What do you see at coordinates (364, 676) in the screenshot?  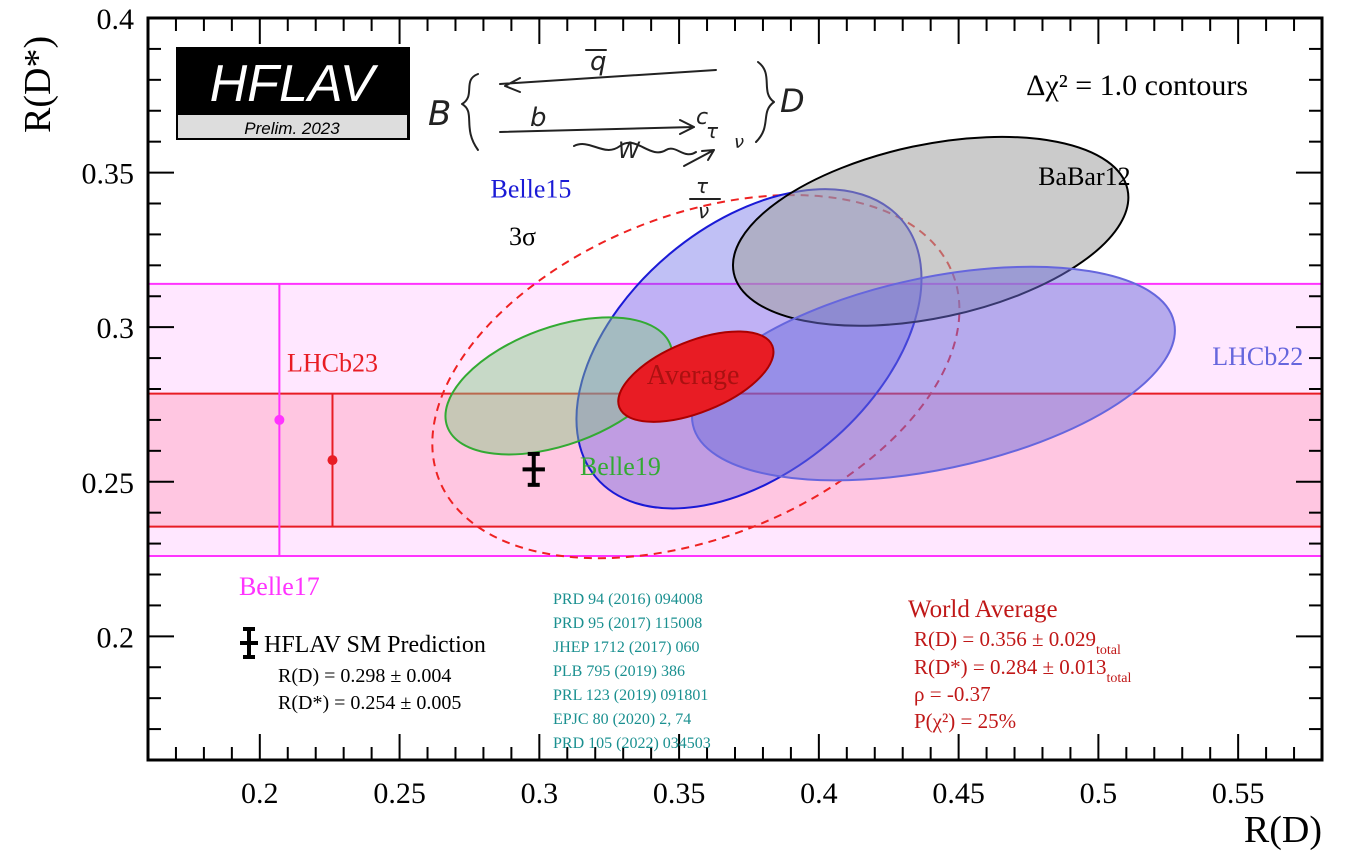 I see `sm-legend-rd: R(D) = 0.298 ± 0.004` at bounding box center [364, 676].